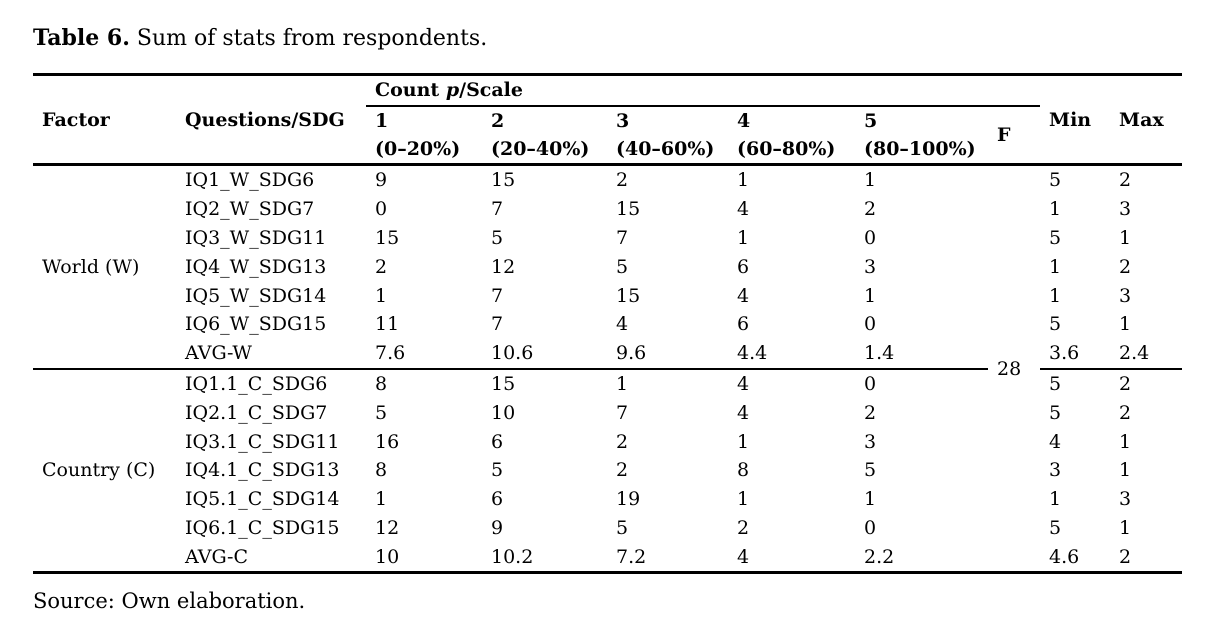  What do you see at coordinates (607, 354) in the screenshot?
I see `table-row-average: AVG-W 7.6 10.6 9.6 4.4 1.4 3.6 2.4` at bounding box center [607, 354].